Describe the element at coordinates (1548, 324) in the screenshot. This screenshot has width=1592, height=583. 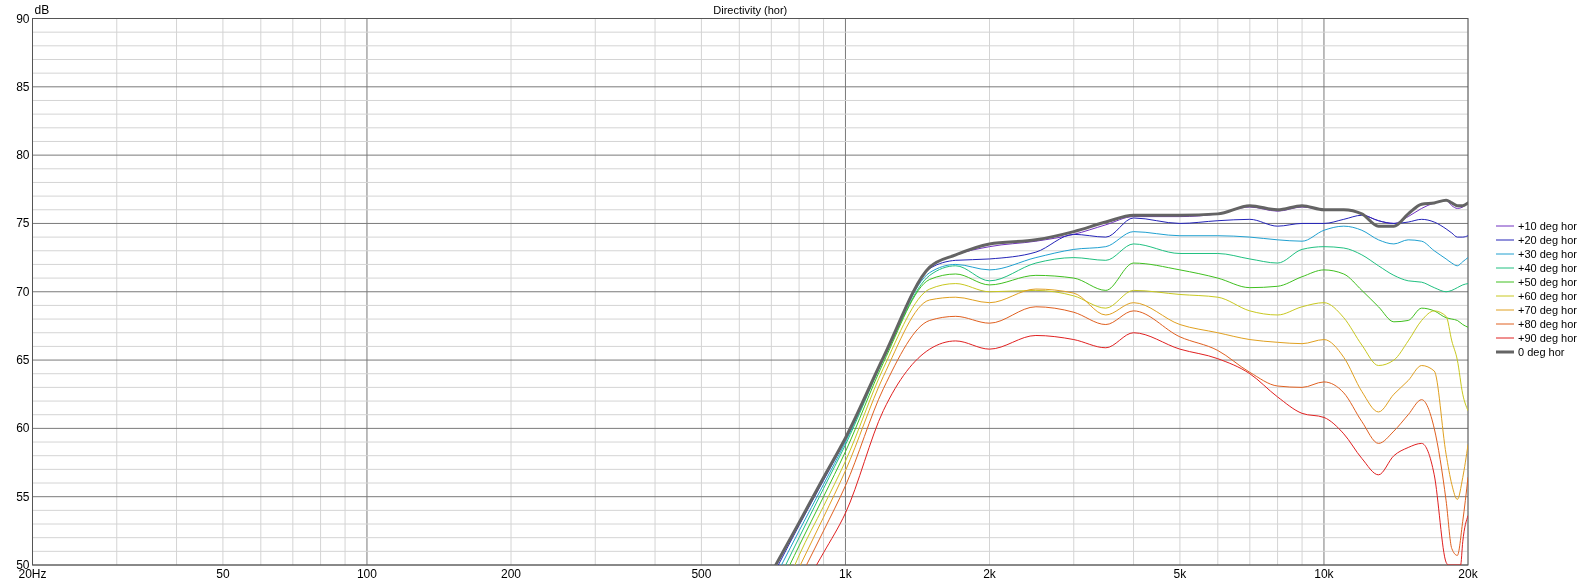
I see `legend-label: +80 deg hor` at that location.